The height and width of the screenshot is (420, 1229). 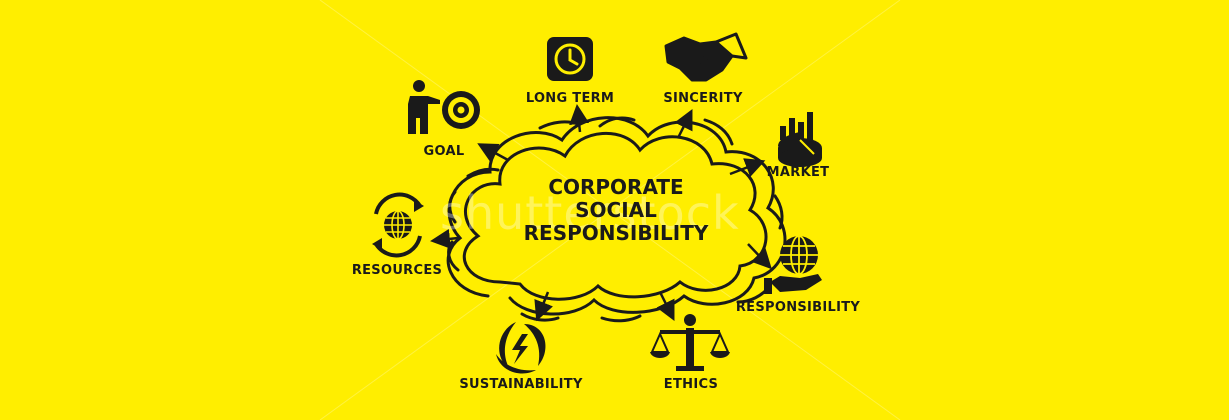 I want to click on node-label-ethics: ETHICS, so click(x=691, y=384).